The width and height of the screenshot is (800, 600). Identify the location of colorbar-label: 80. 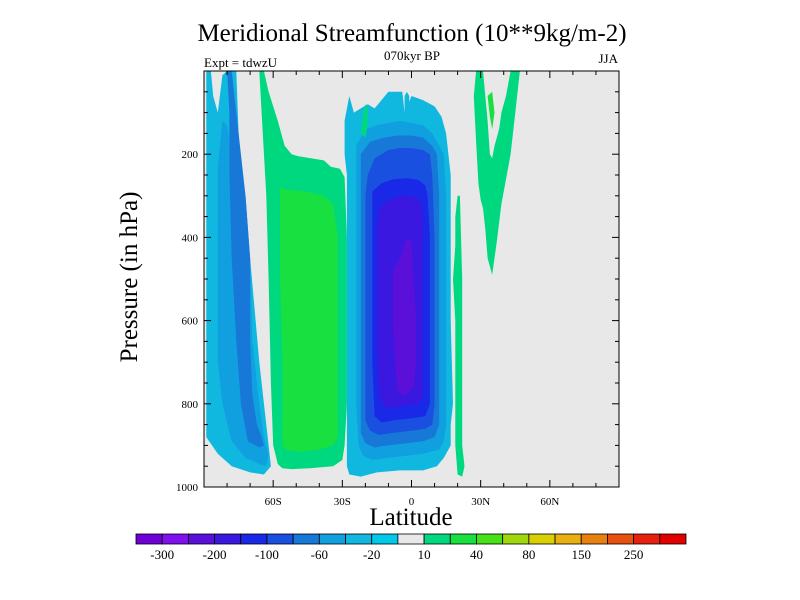
(528, 554).